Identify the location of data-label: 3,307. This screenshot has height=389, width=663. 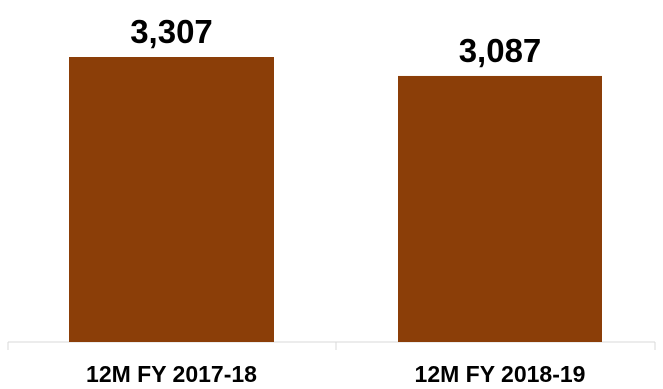
(171, 31).